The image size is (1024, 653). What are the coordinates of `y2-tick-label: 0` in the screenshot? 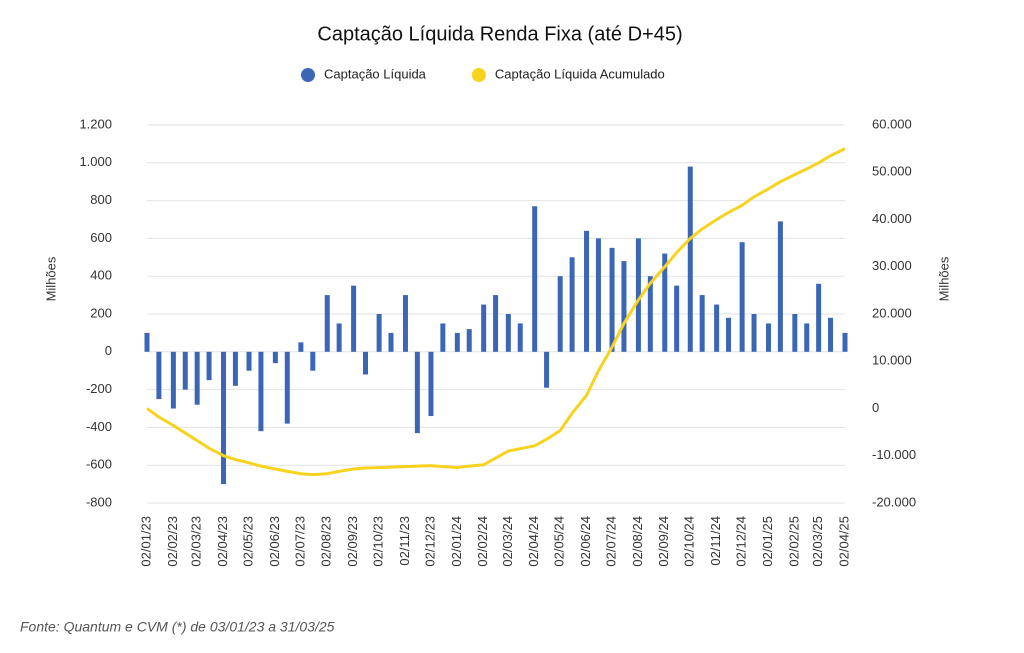 It's located at (875, 407).